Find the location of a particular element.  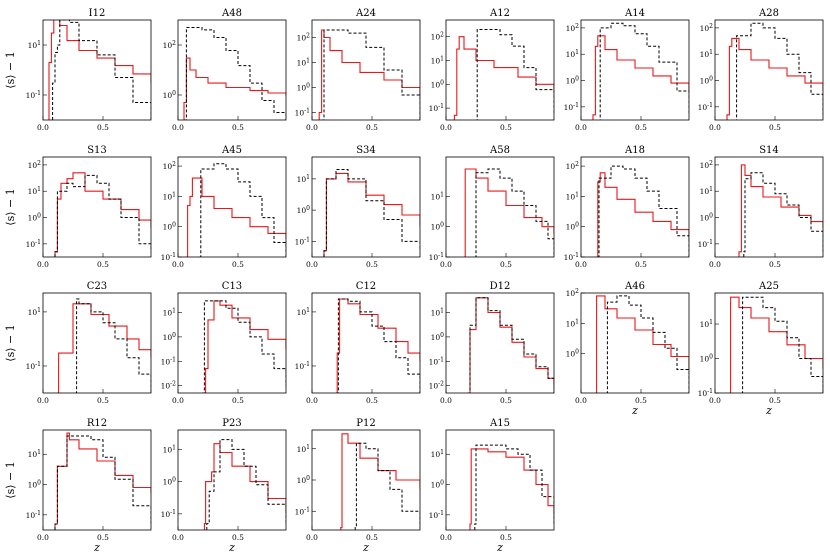

panel-title: R12 is located at coordinates (97, 423).